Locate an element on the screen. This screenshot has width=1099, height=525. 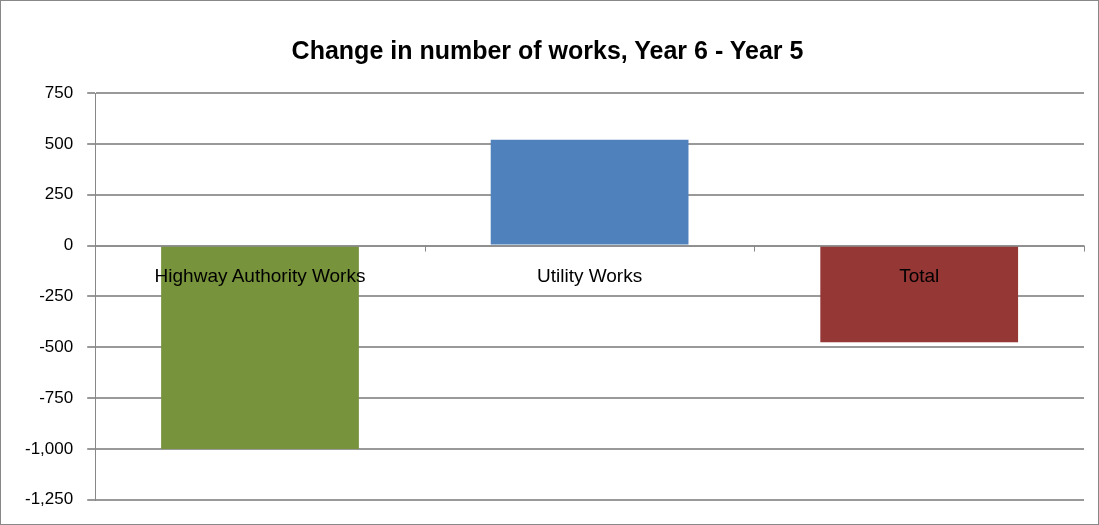
y-tick-label: -250 is located at coordinates (56, 296).